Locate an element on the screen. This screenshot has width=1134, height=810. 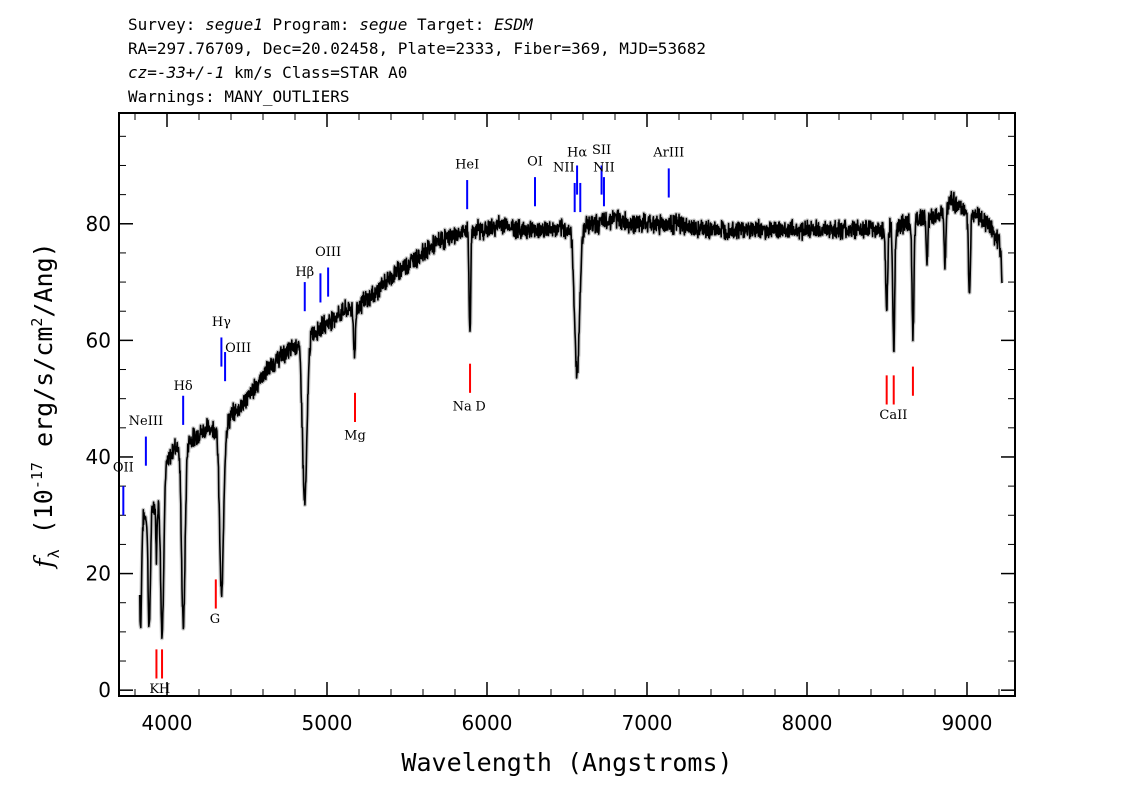
y-tick-label: 20 is located at coordinates (98, 574).